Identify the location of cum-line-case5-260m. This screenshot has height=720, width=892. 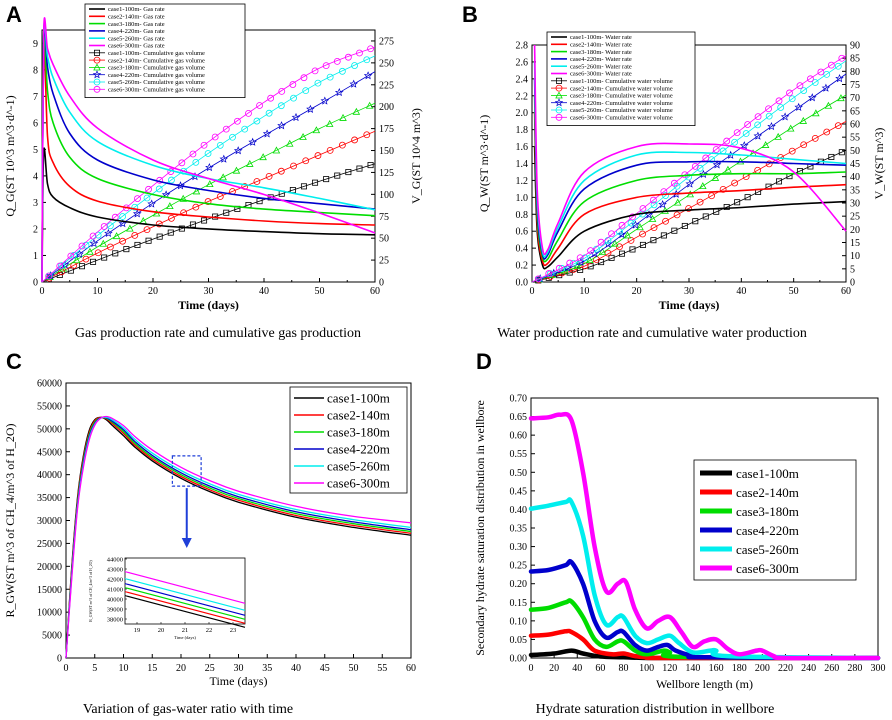
(689, 171).